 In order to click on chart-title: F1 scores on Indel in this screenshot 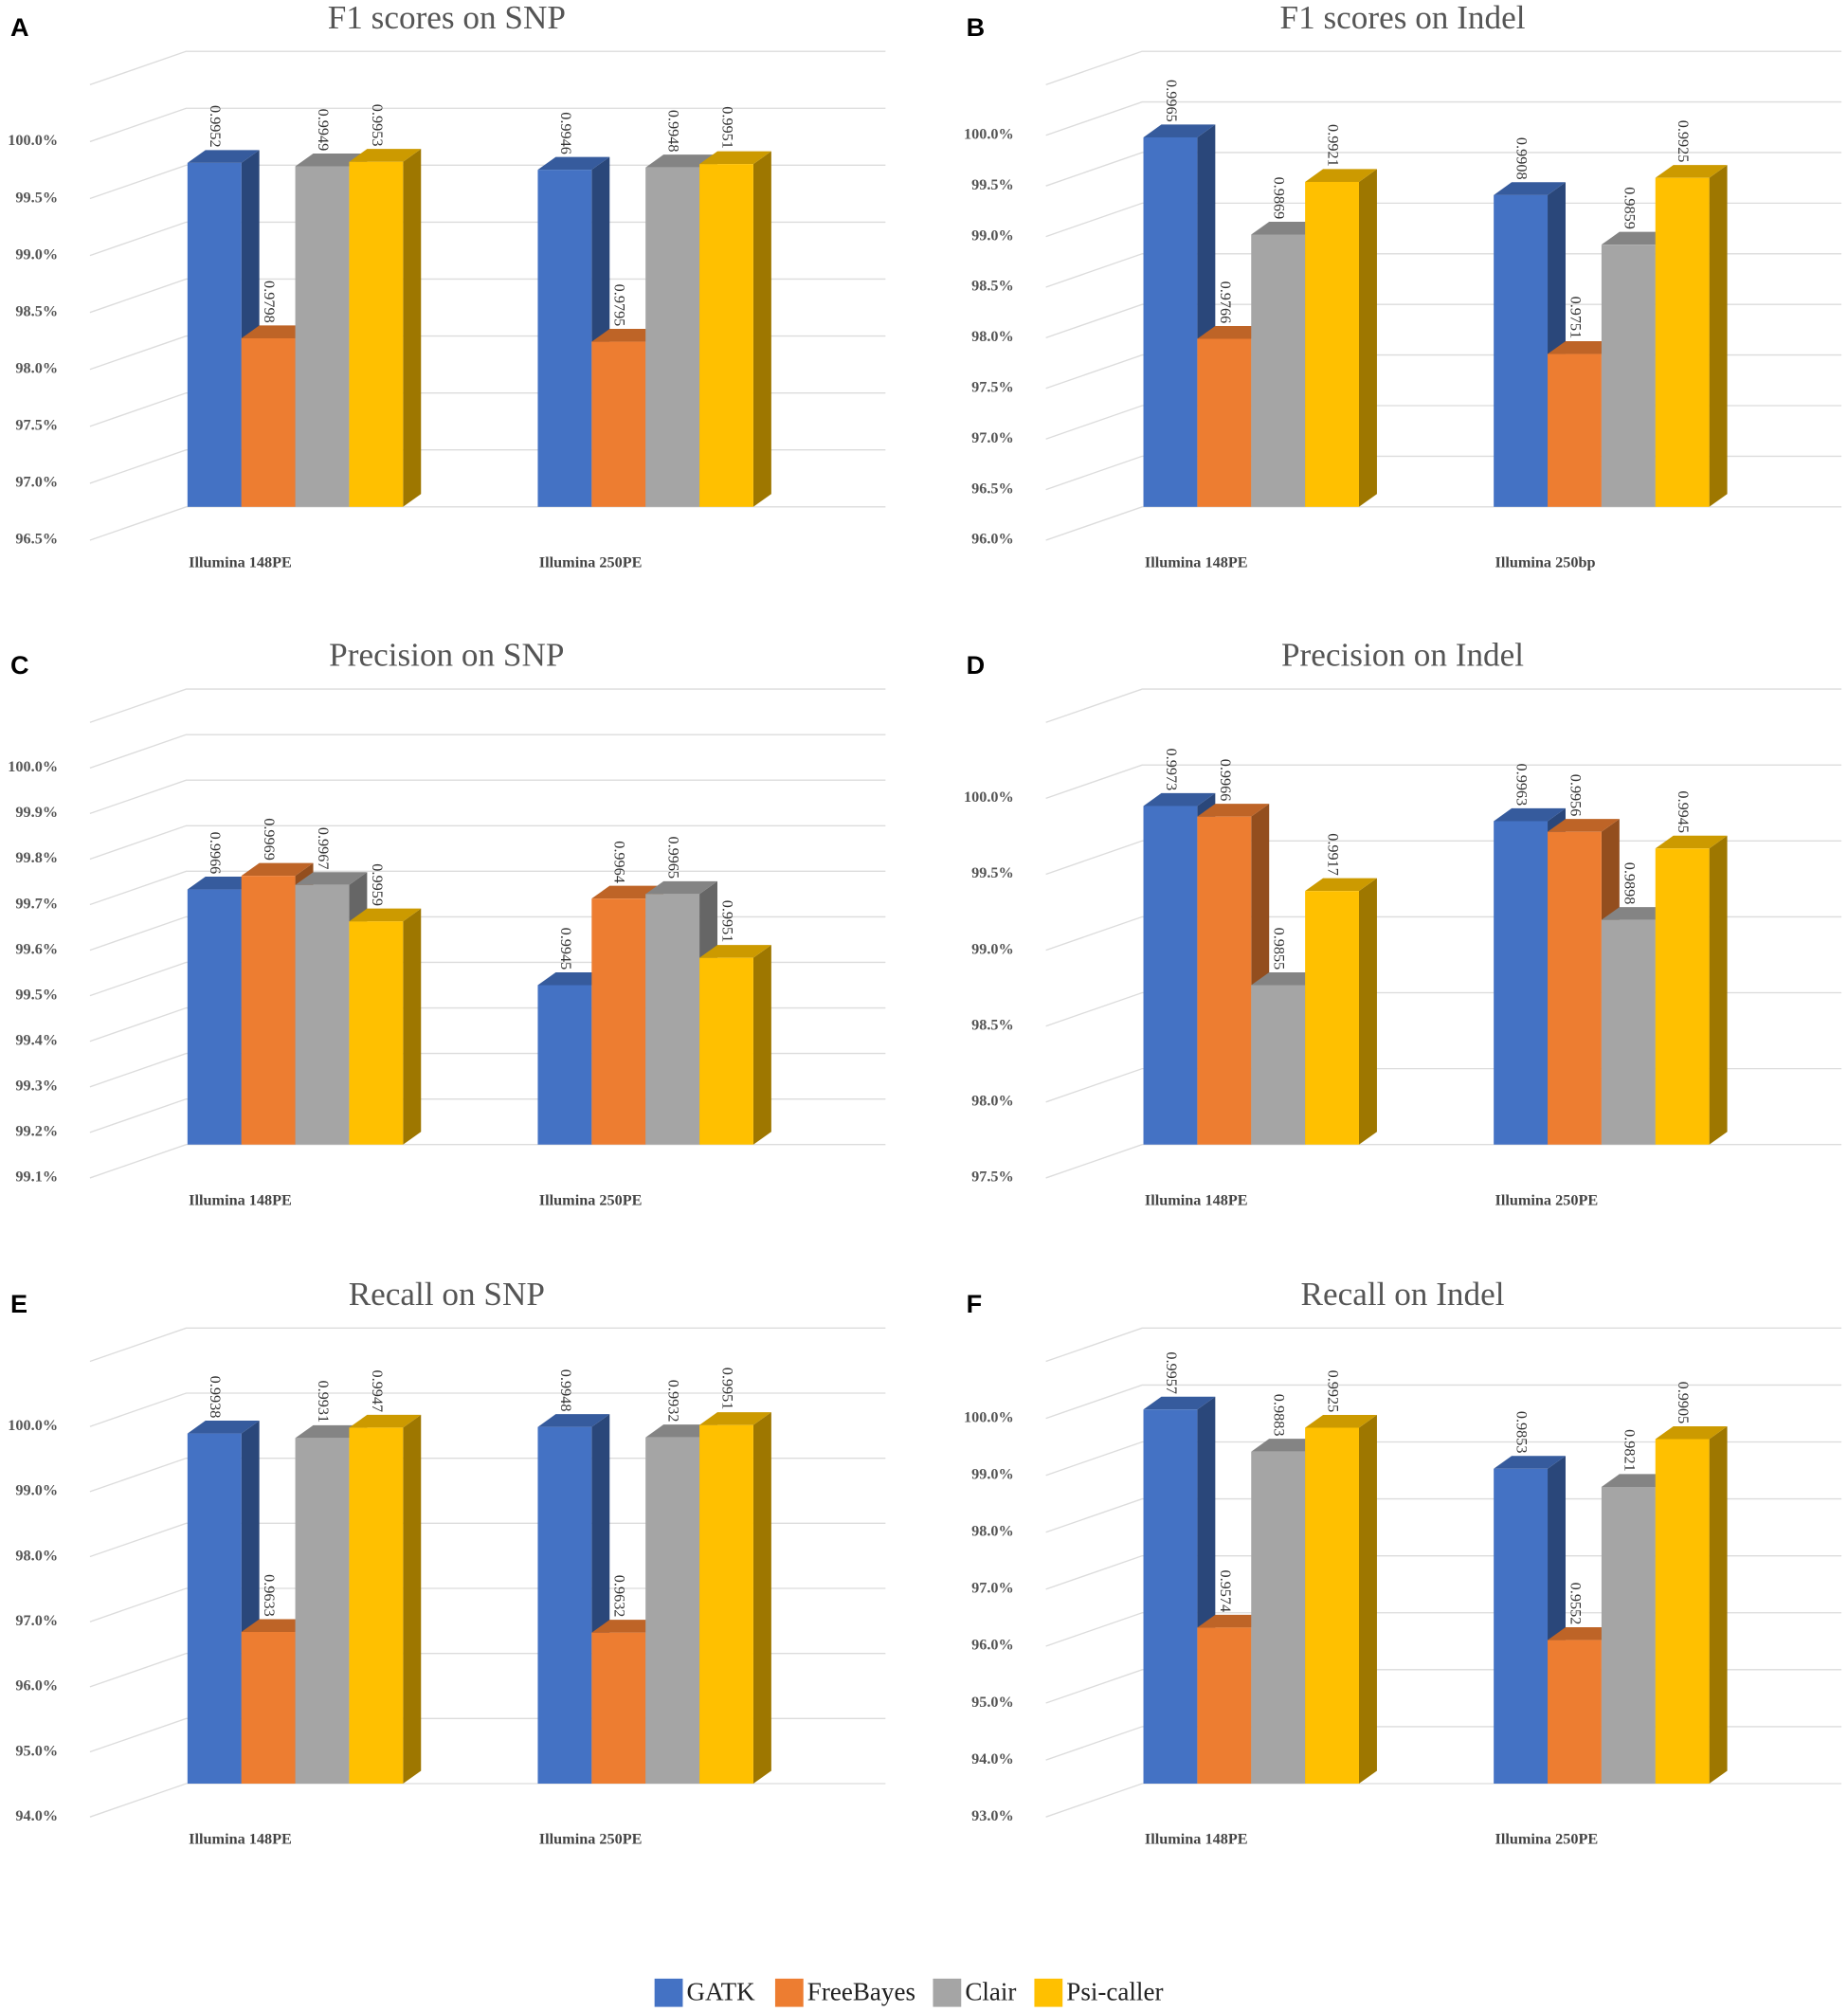, I will do `click(1403, 18)`.